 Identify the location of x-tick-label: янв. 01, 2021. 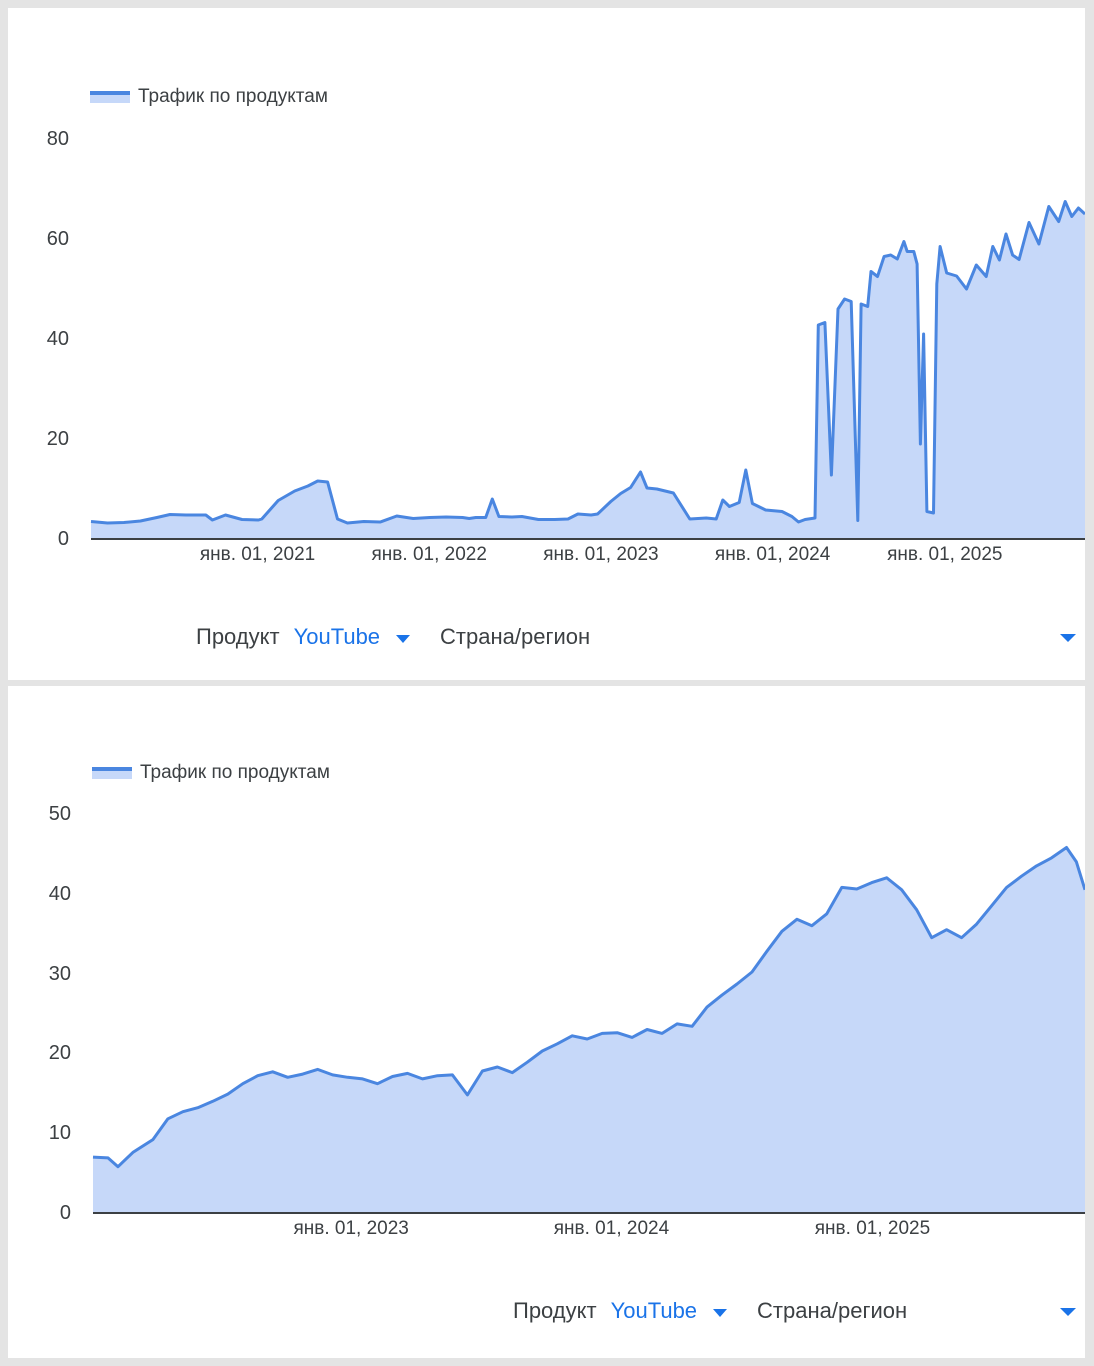
(257, 554).